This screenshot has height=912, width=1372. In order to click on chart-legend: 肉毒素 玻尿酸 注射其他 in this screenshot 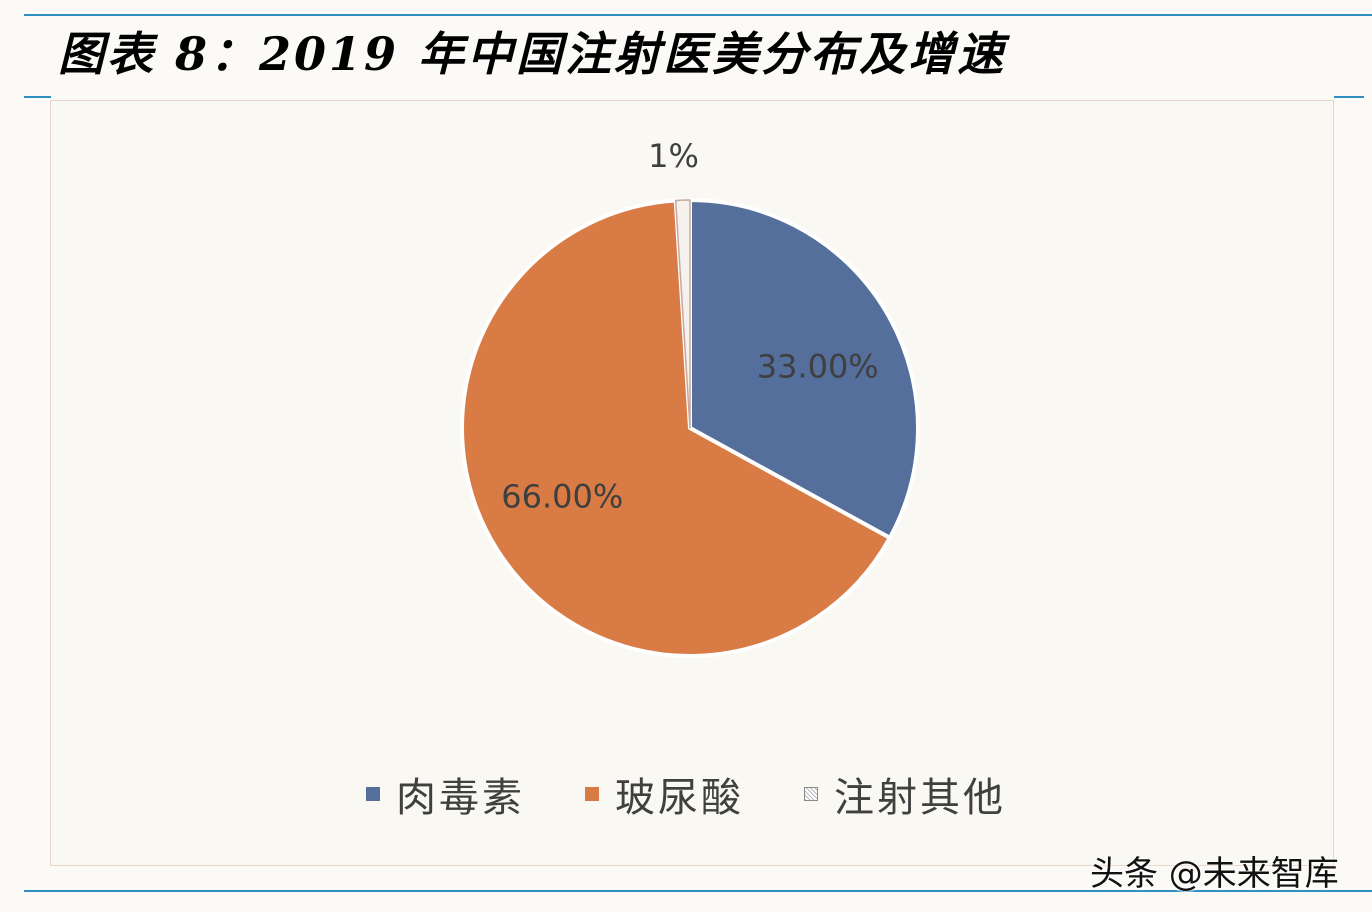, I will do `click(686, 794)`.